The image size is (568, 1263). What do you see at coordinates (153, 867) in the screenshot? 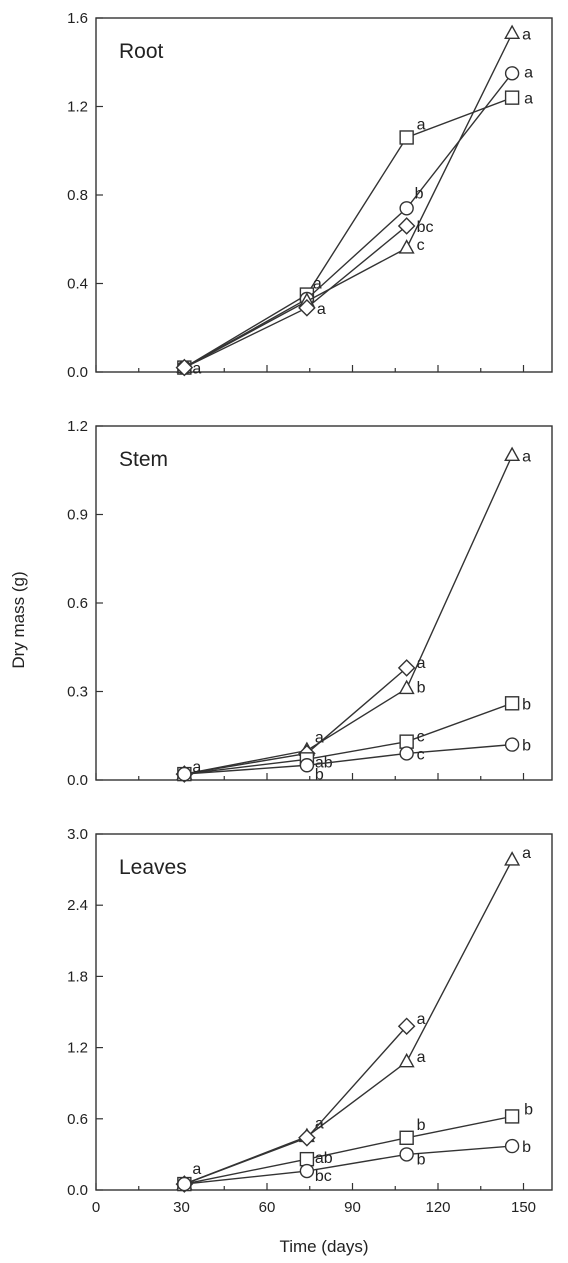
I see `panel-title: Leaves` at bounding box center [153, 867].